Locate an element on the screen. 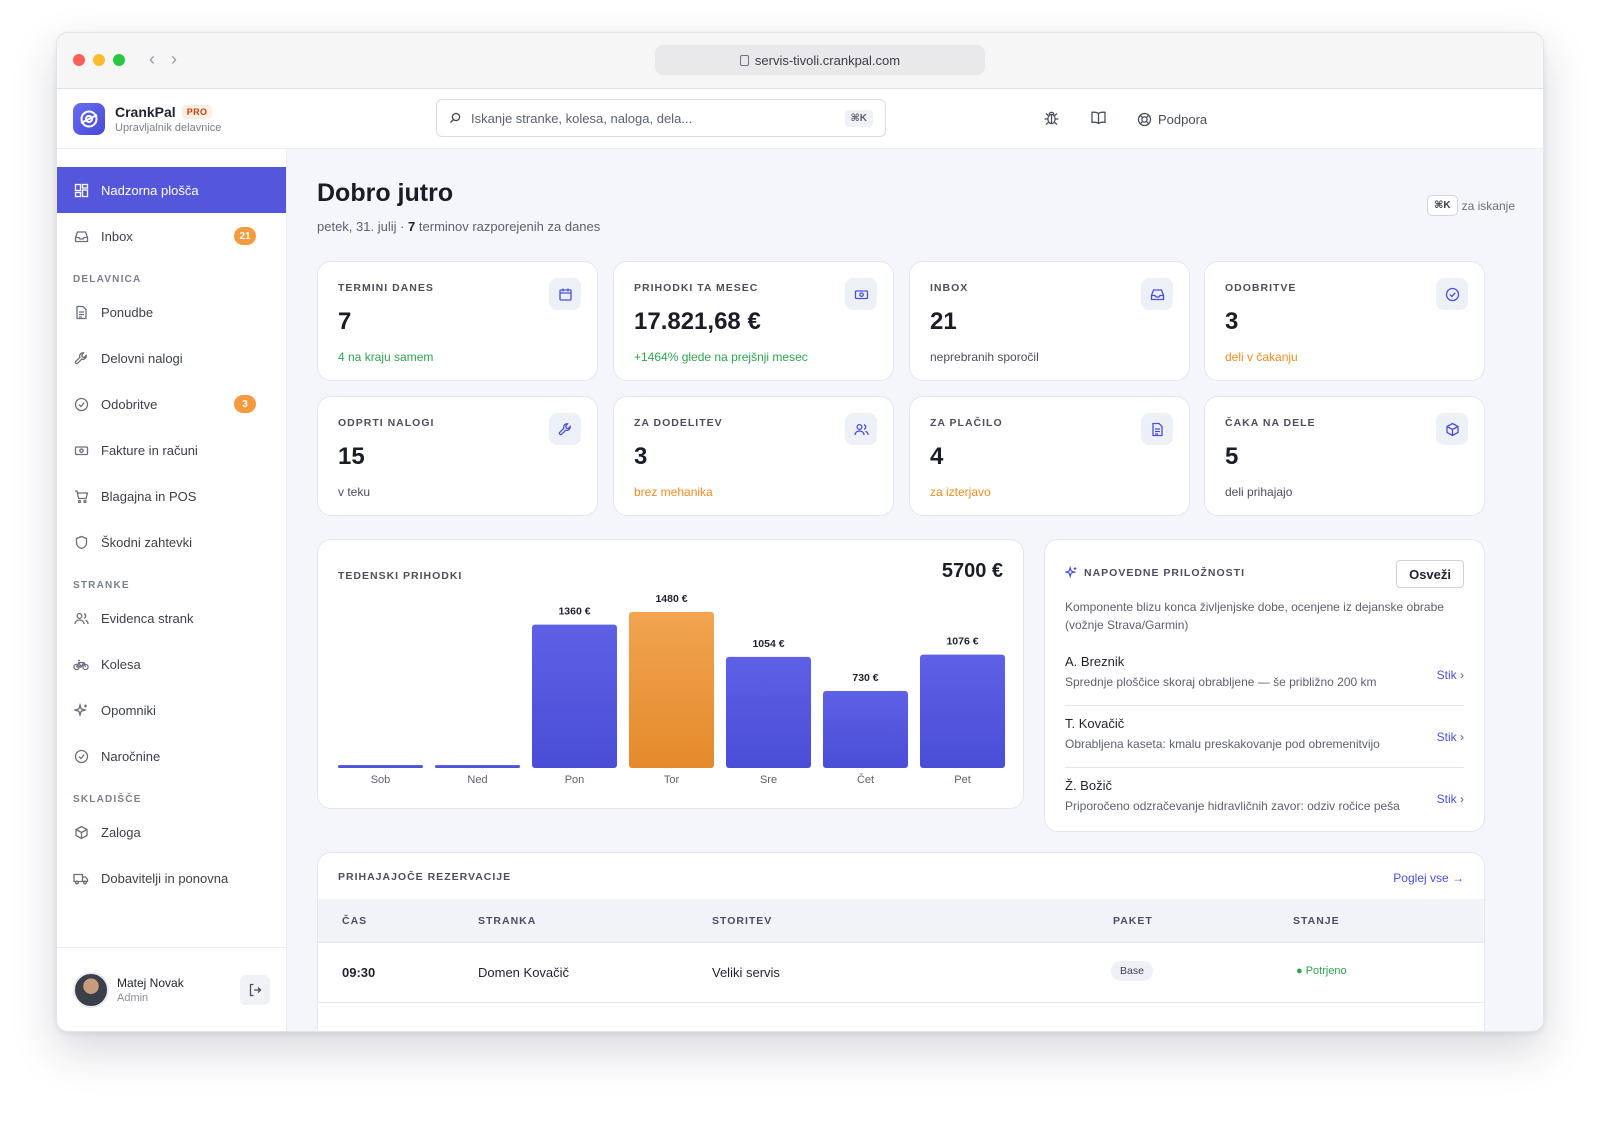 This screenshot has width=1600, height=1131. url-bar: servis-tivoli.crankpal.com is located at coordinates (820, 60).